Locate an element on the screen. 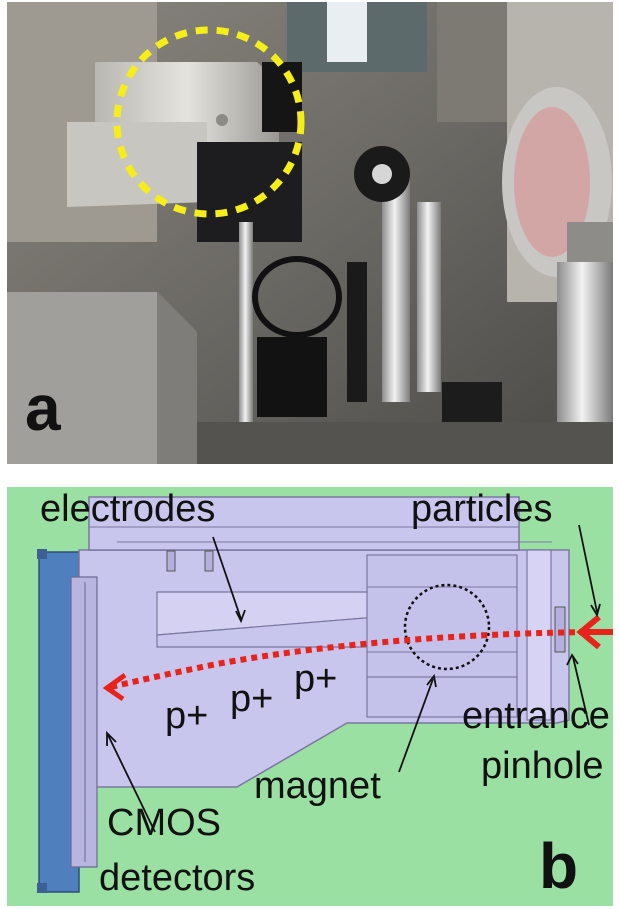 The height and width of the screenshot is (909, 620). panel-letter-a: a is located at coordinates (43, 408).